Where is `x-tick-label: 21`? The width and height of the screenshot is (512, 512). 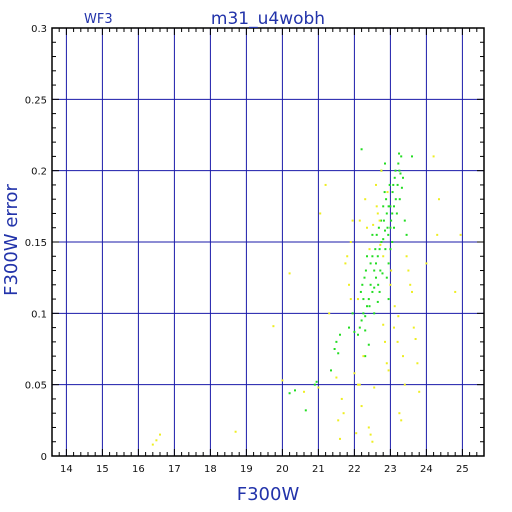
x-tick-label: 21 is located at coordinates (318, 469).